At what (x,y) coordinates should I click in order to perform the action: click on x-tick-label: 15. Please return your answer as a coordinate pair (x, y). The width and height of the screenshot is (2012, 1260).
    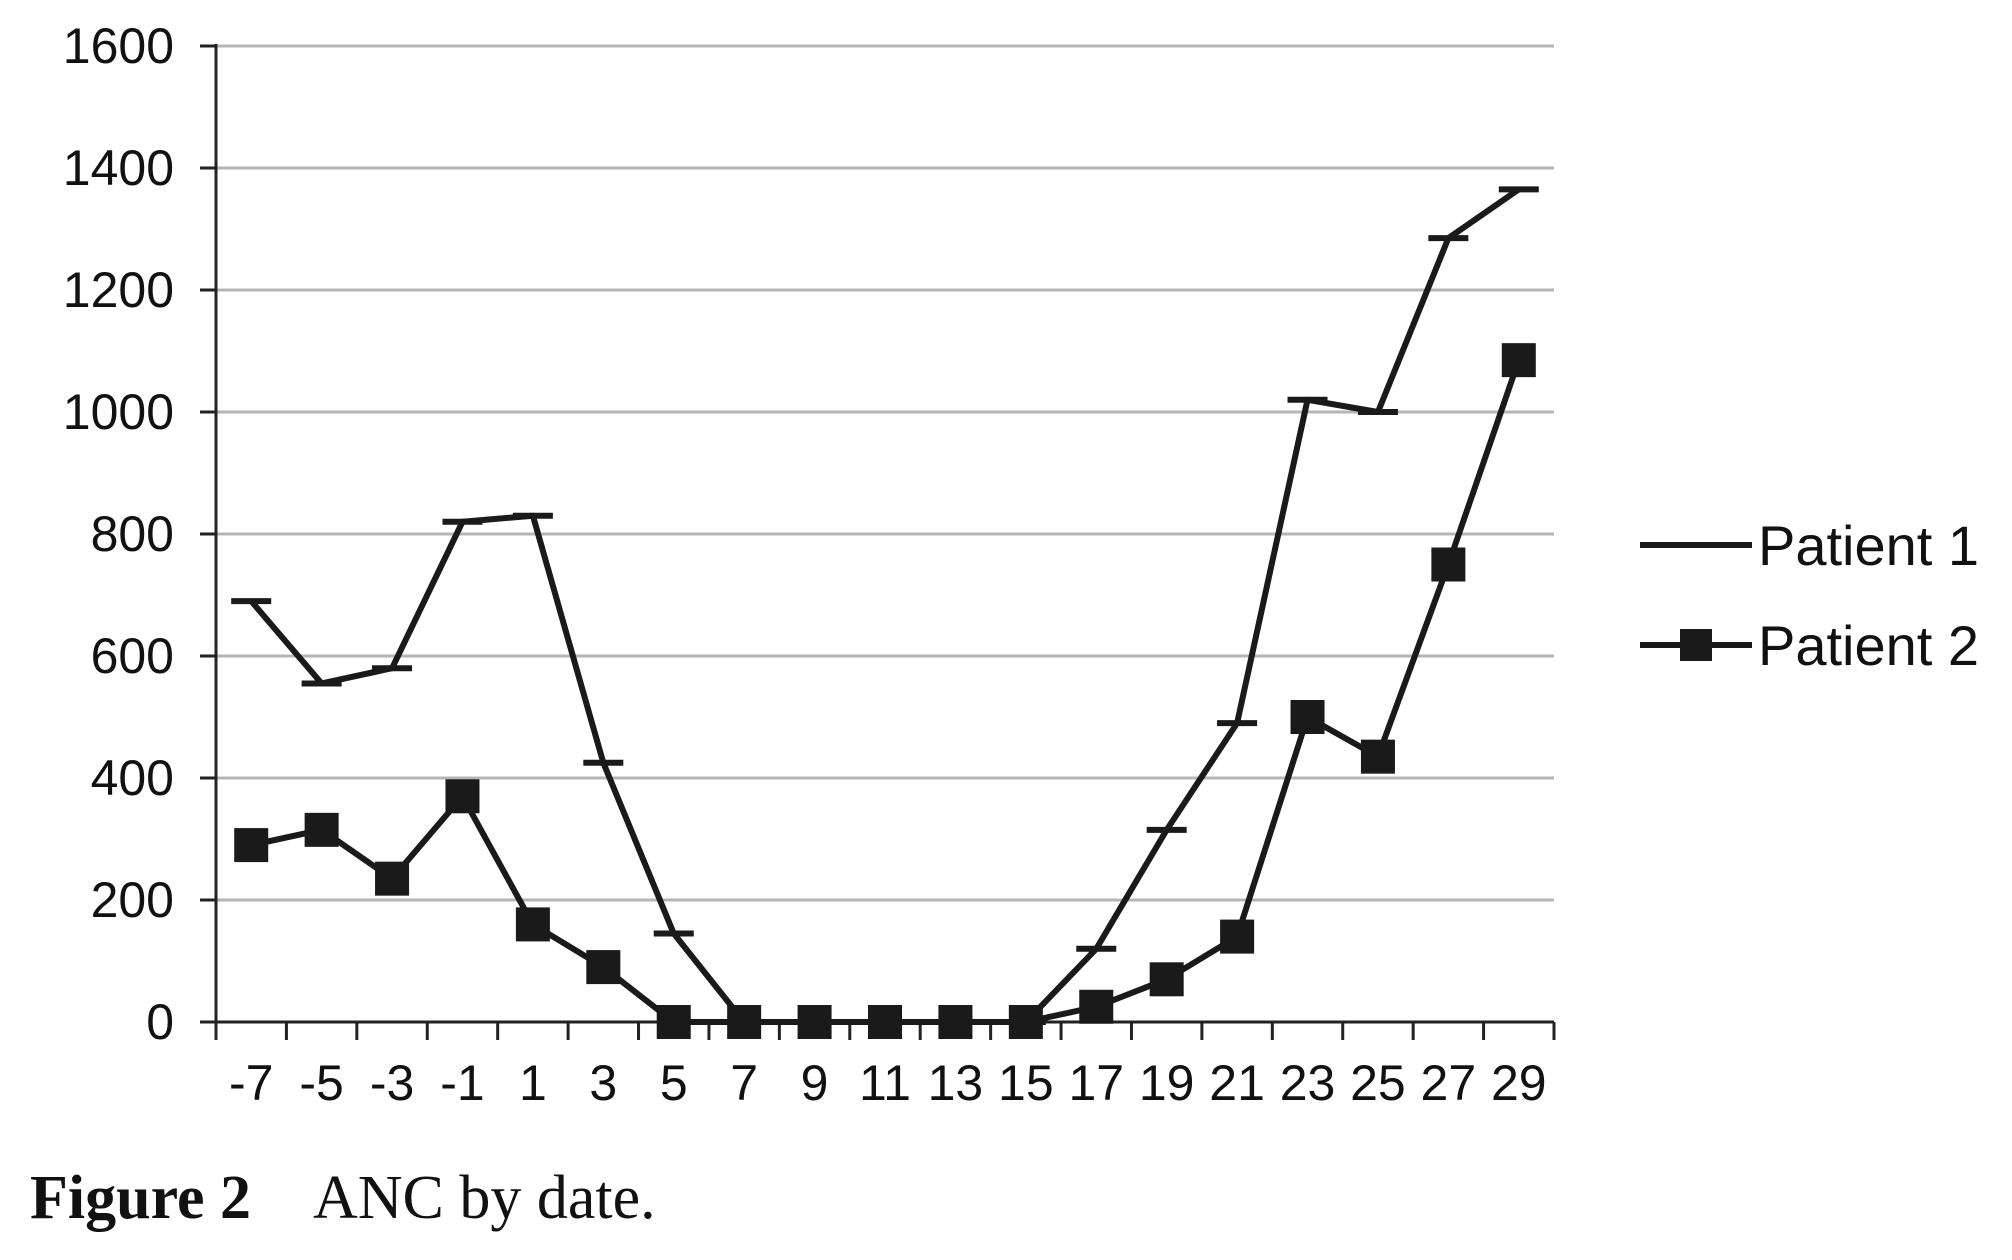
    Looking at the image, I should click on (1026, 1083).